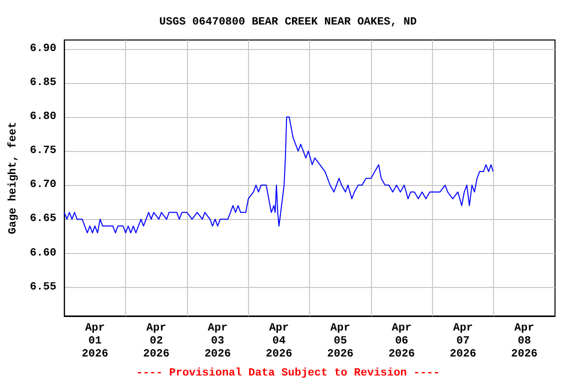 This screenshot has width=576, height=384. I want to click on chart-title: USGS 06470800 BEAR CREEK NEAR OAKES, ND, so click(288, 22).